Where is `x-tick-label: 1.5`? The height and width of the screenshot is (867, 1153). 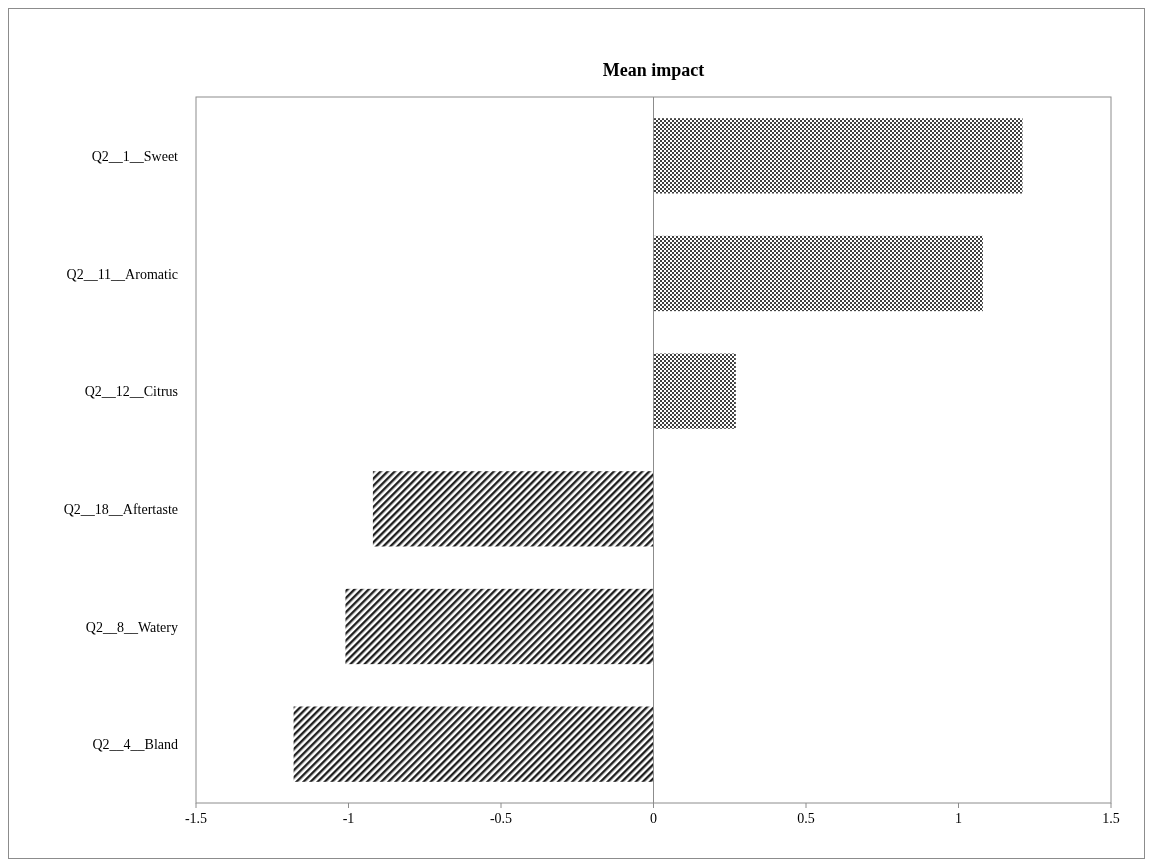
x-tick-label: 1.5 is located at coordinates (1111, 818).